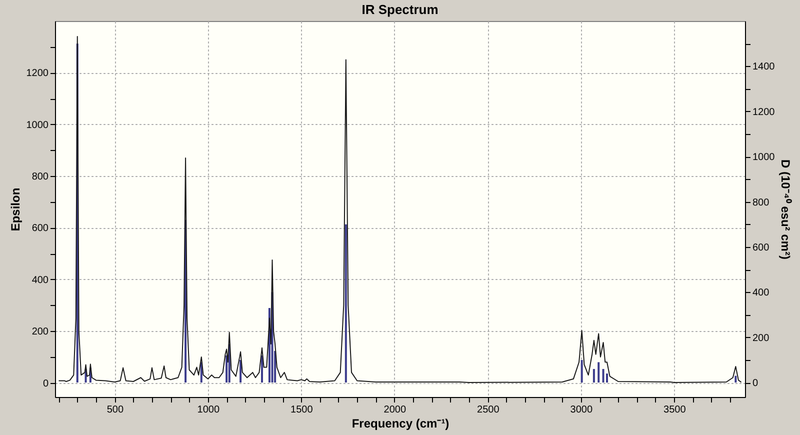 The height and width of the screenshot is (435, 800). Describe the element at coordinates (115, 410) in the screenshot. I see `x-tick-label: 500` at that location.